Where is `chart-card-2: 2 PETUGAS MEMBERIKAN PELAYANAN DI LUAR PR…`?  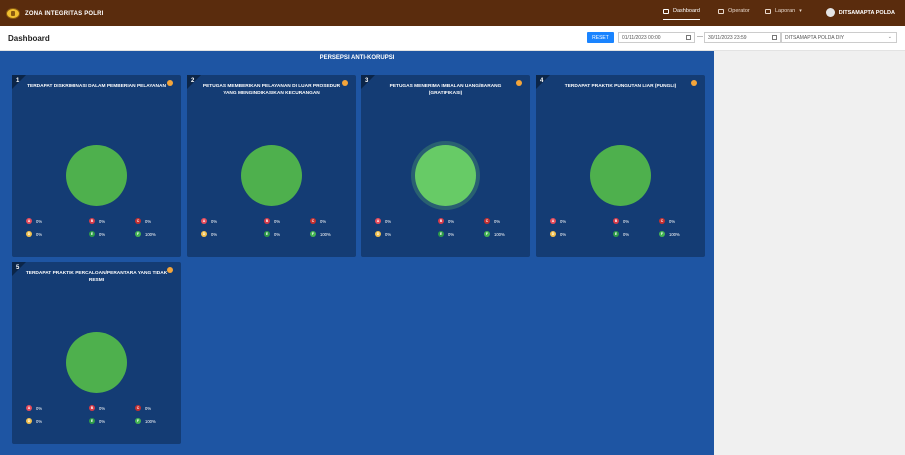 chart-card-2: 2 PETUGAS MEMBERIKAN PELAYANAN DI LUAR PR… is located at coordinates (271, 166).